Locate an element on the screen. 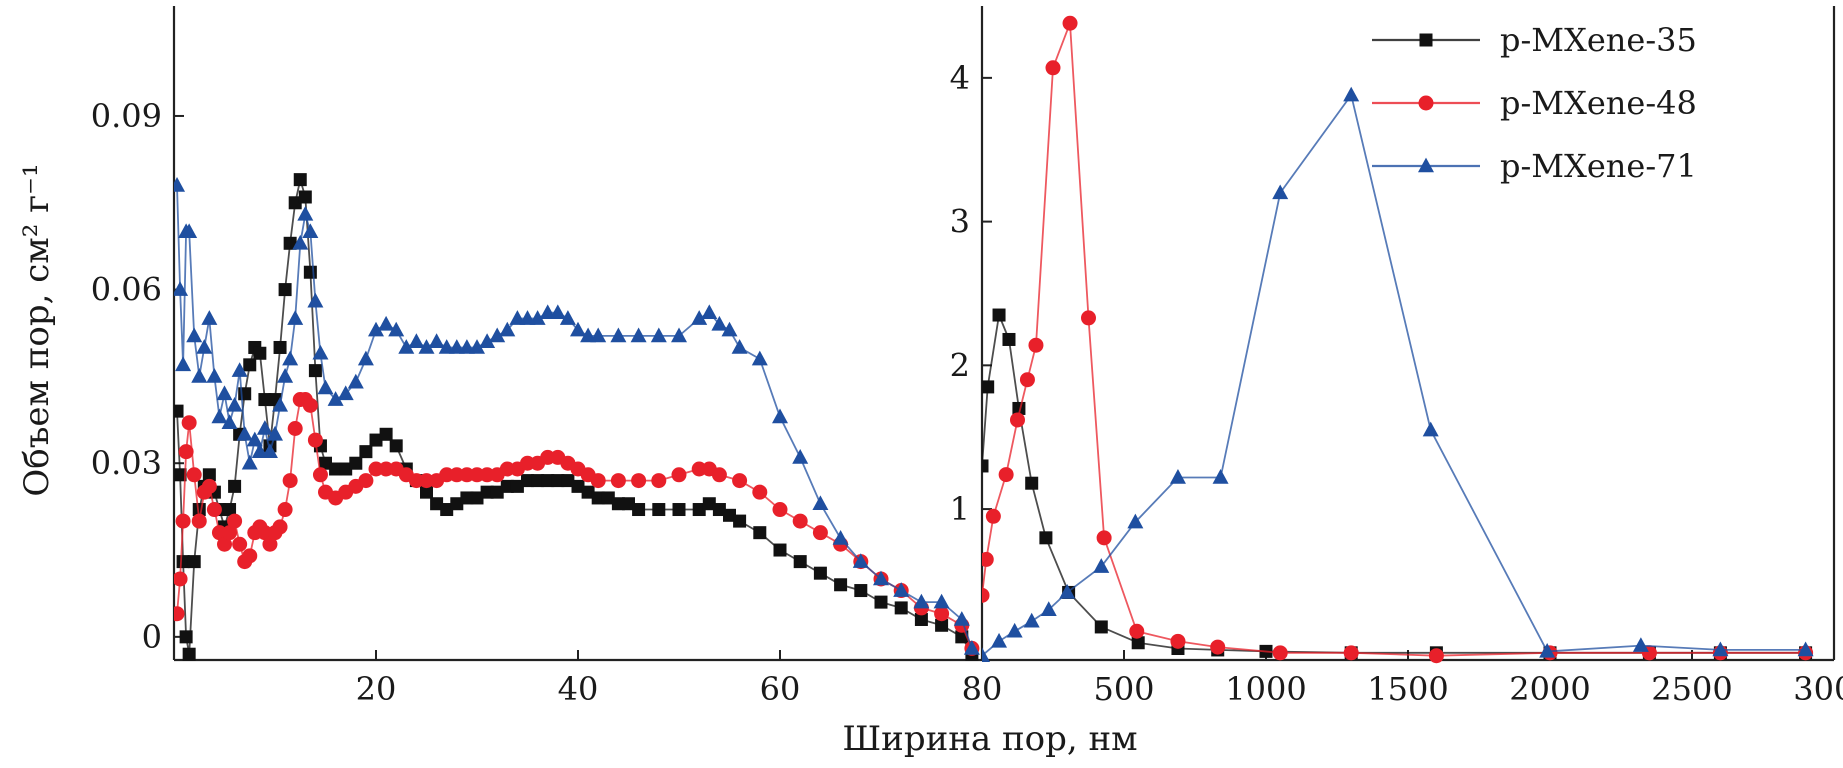 Image resolution: width=1843 pixels, height=768 pixels. left-x-tick-label: 40 is located at coordinates (578, 689).